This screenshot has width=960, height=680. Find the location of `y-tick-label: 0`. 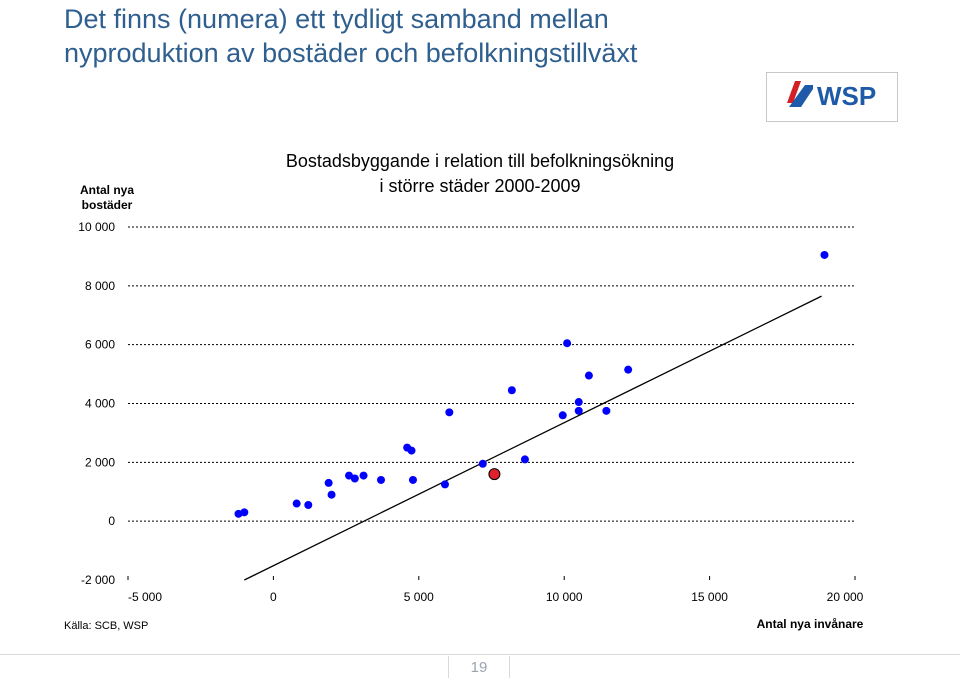

y-tick-label: 0 is located at coordinates (111, 521).